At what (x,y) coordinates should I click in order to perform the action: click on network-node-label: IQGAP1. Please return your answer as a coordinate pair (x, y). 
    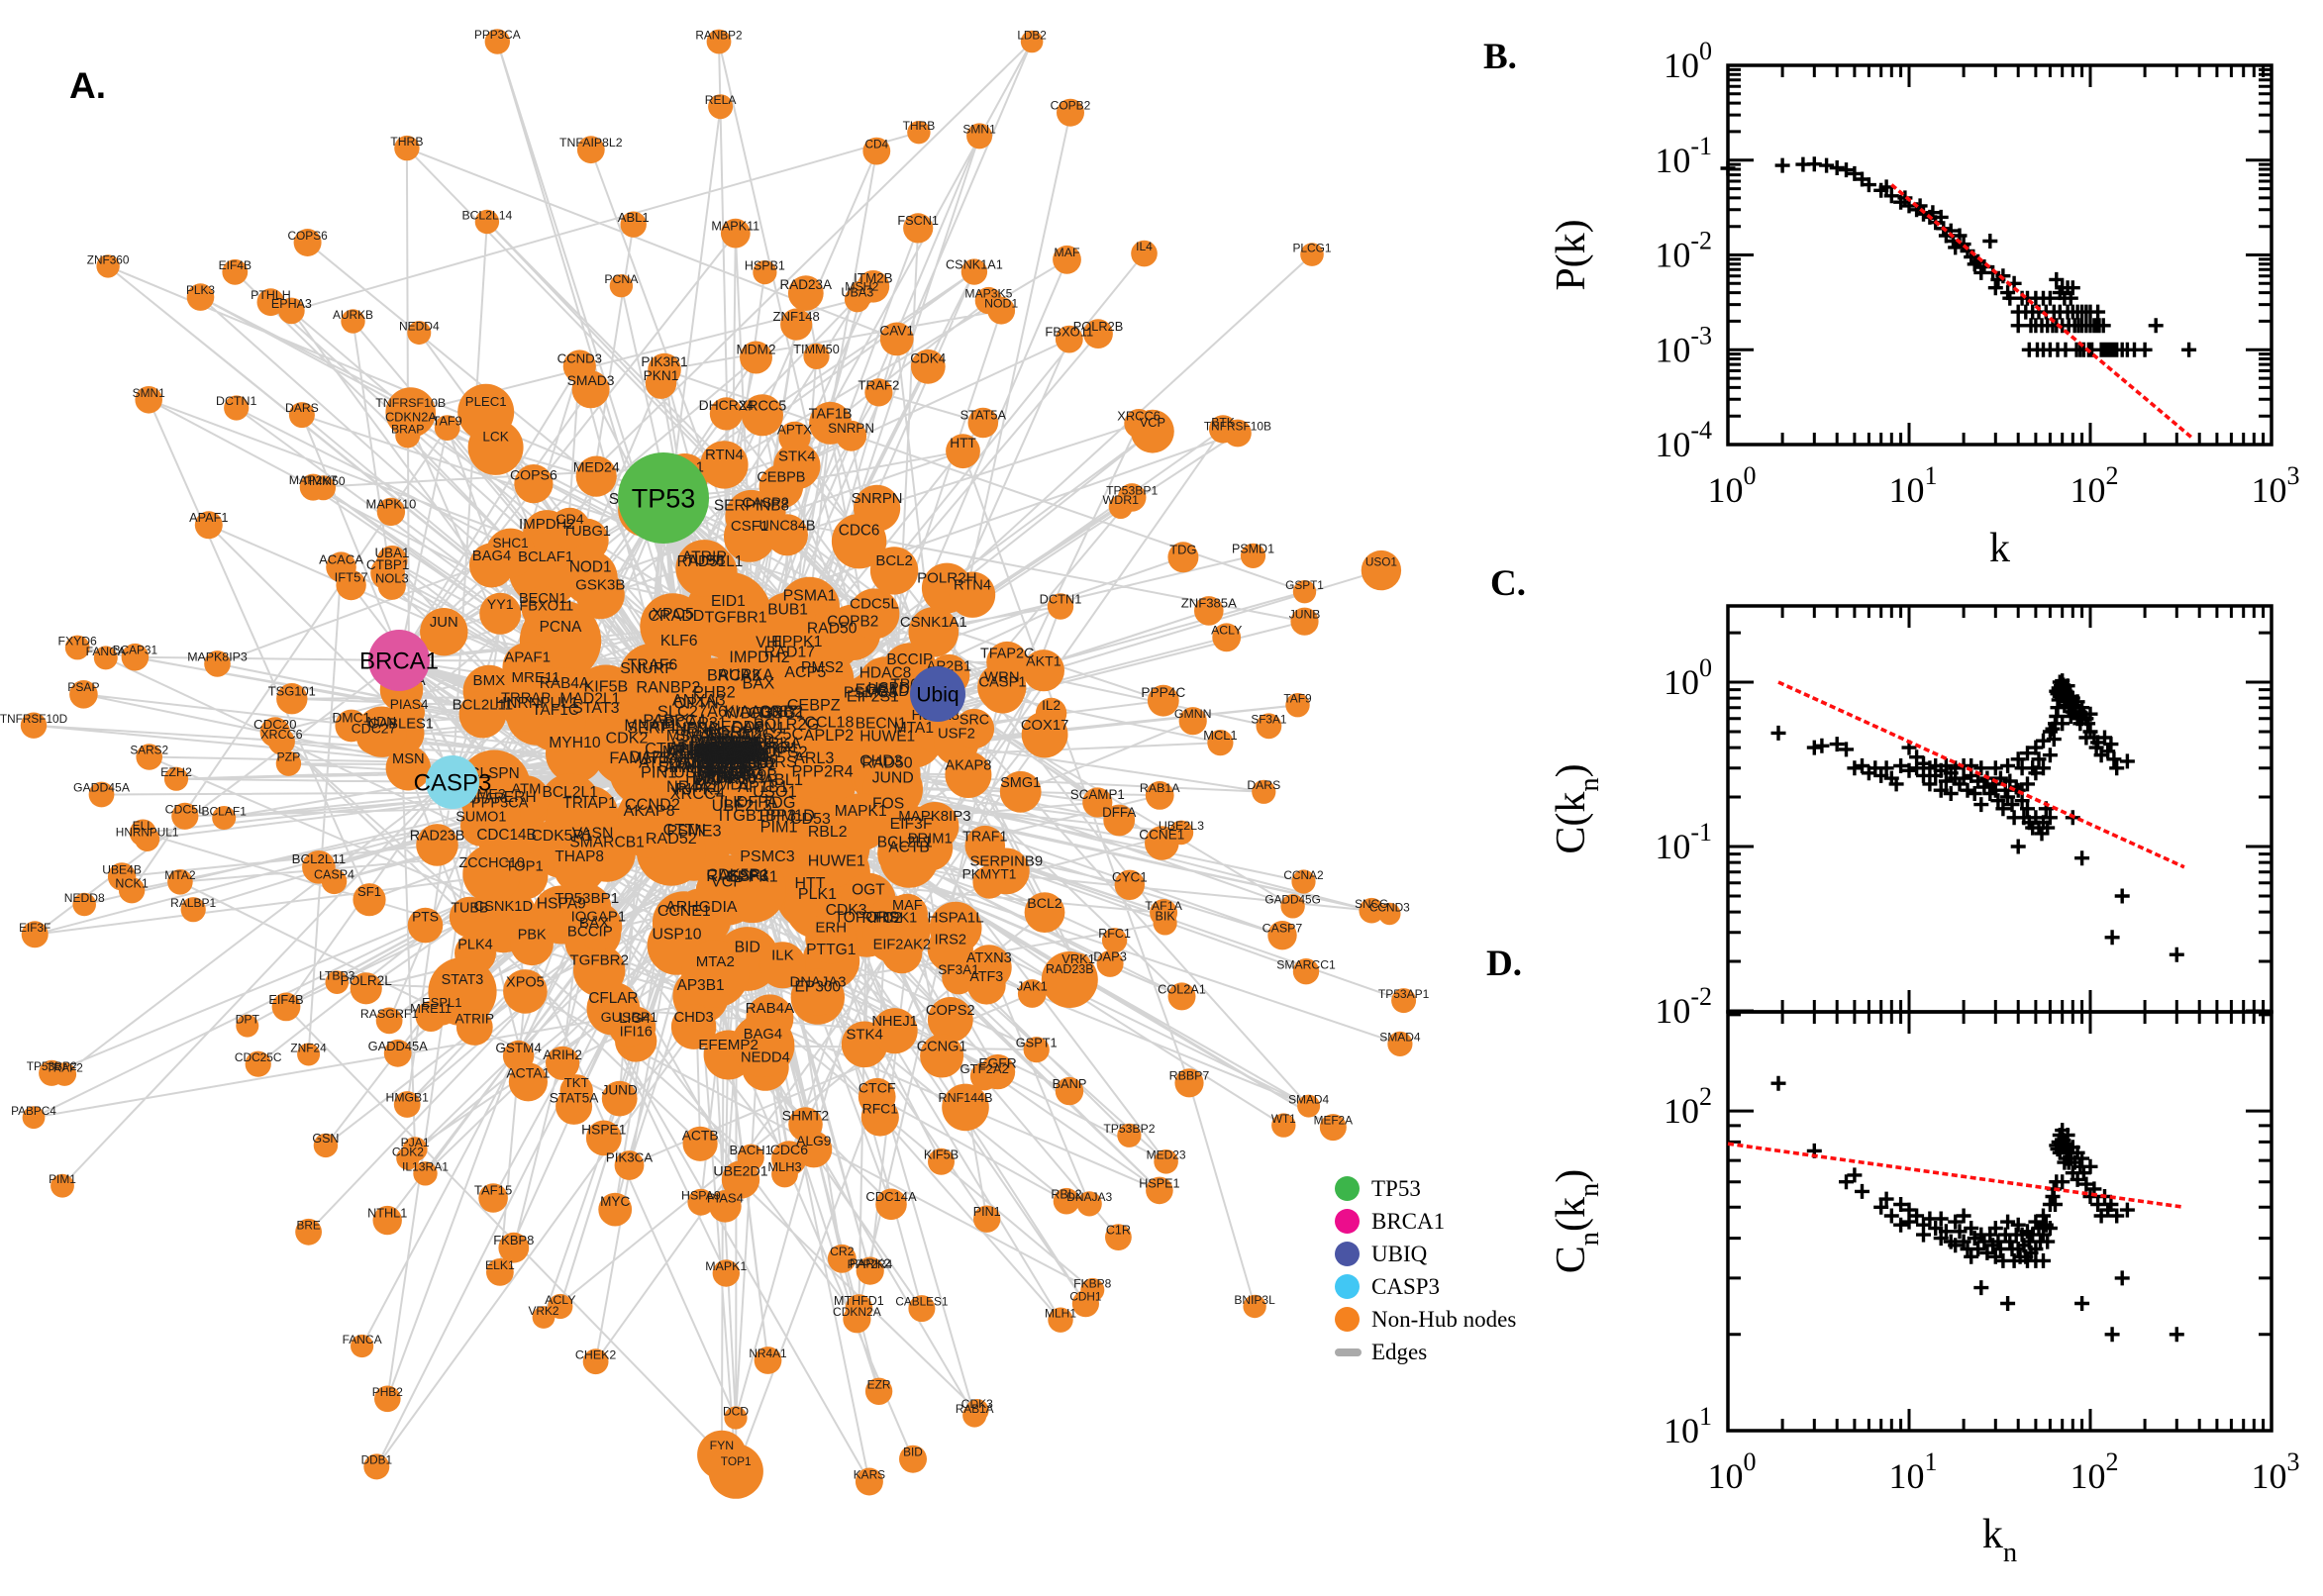
    Looking at the image, I should click on (599, 917).